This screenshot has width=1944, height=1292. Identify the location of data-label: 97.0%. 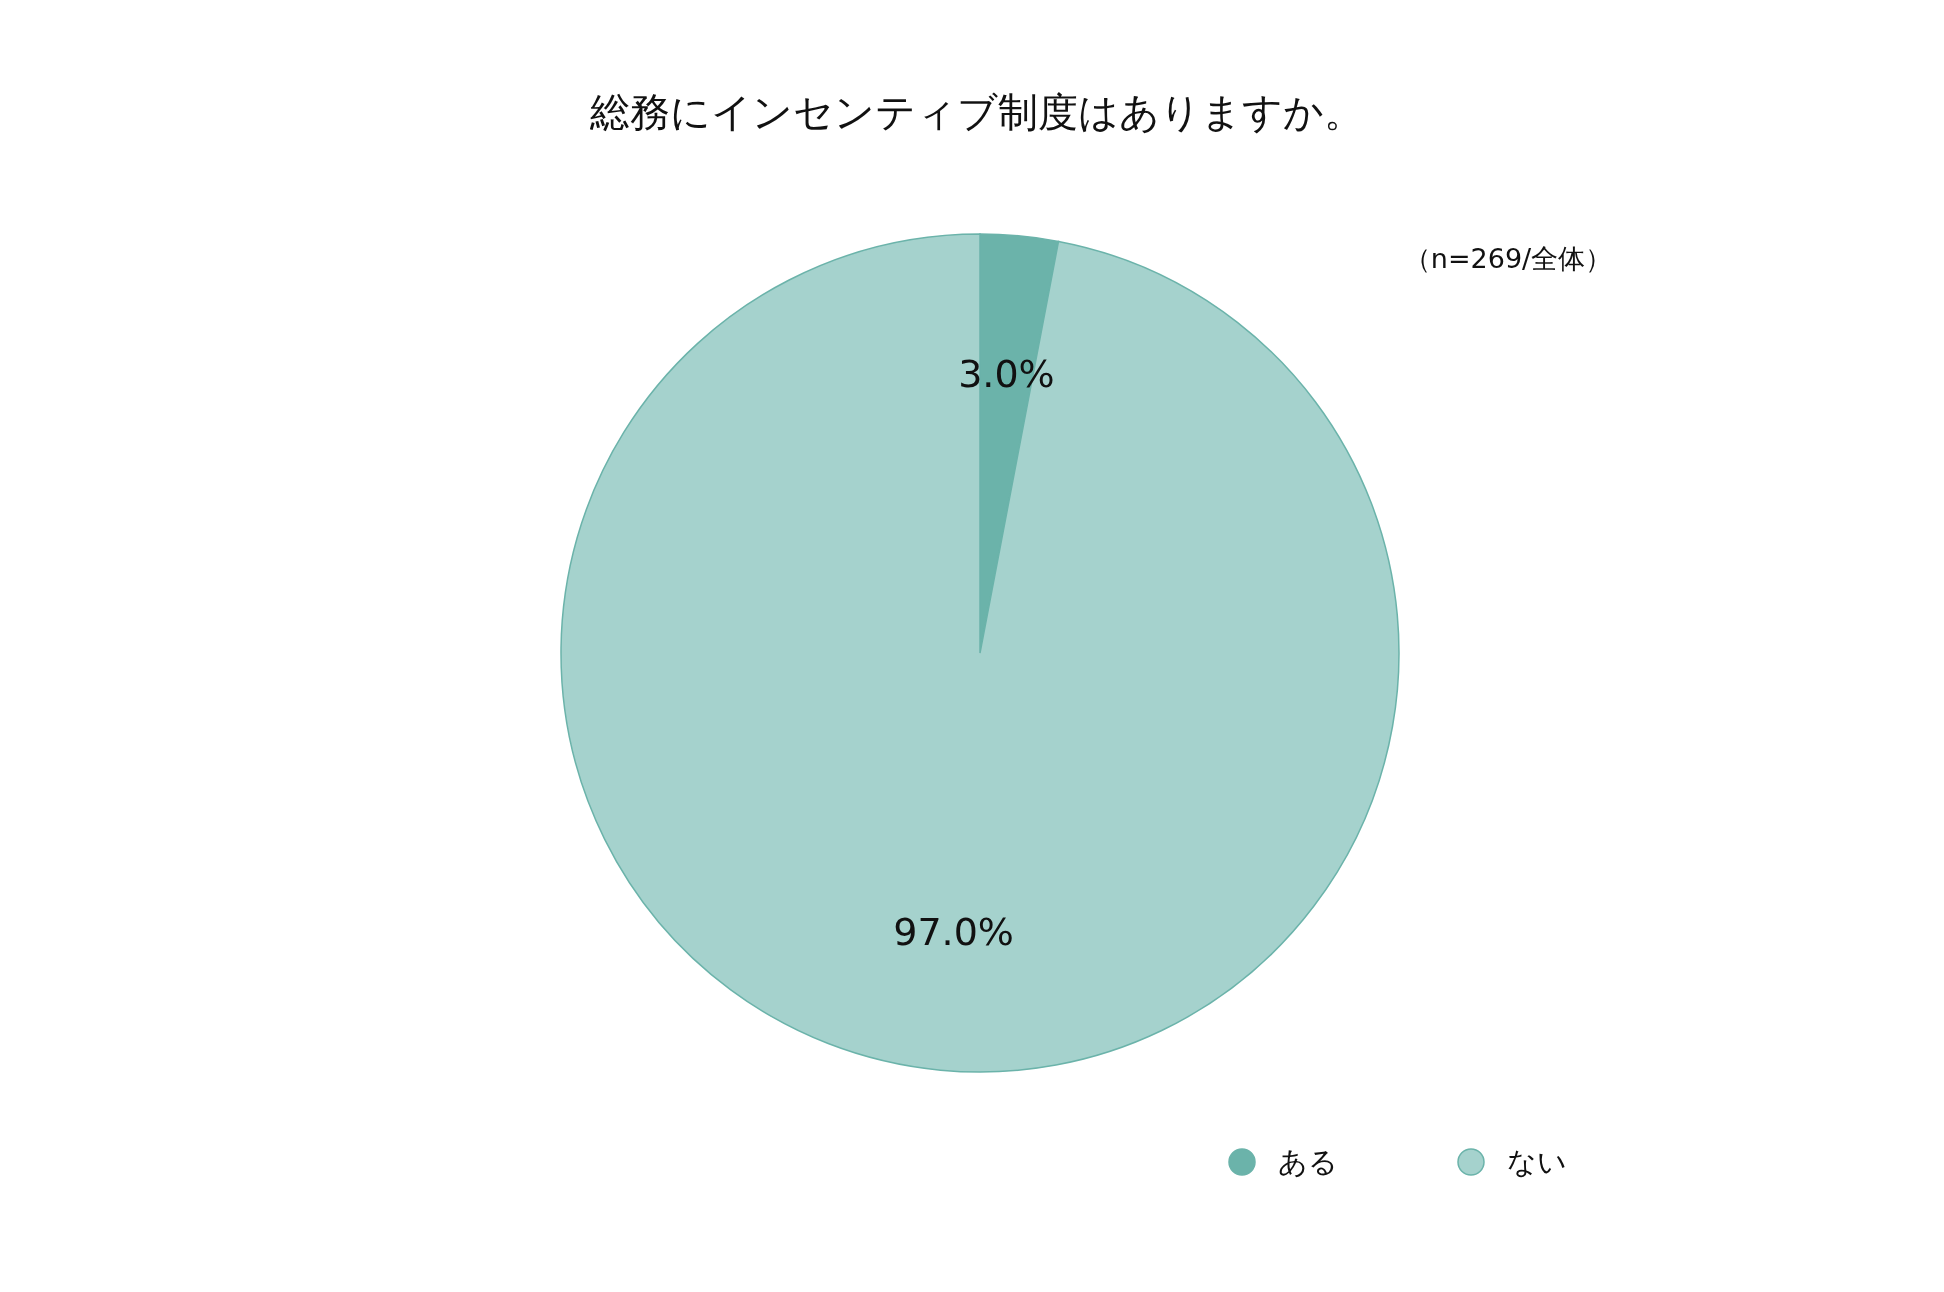
(953, 932).